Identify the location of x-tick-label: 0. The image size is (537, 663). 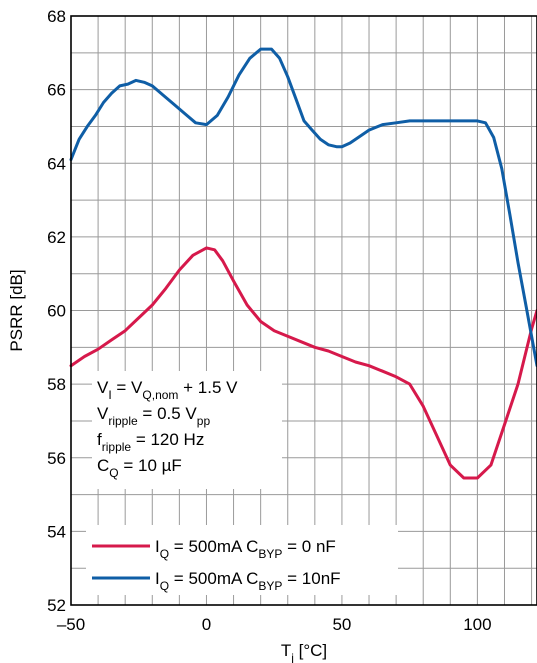
(206, 624).